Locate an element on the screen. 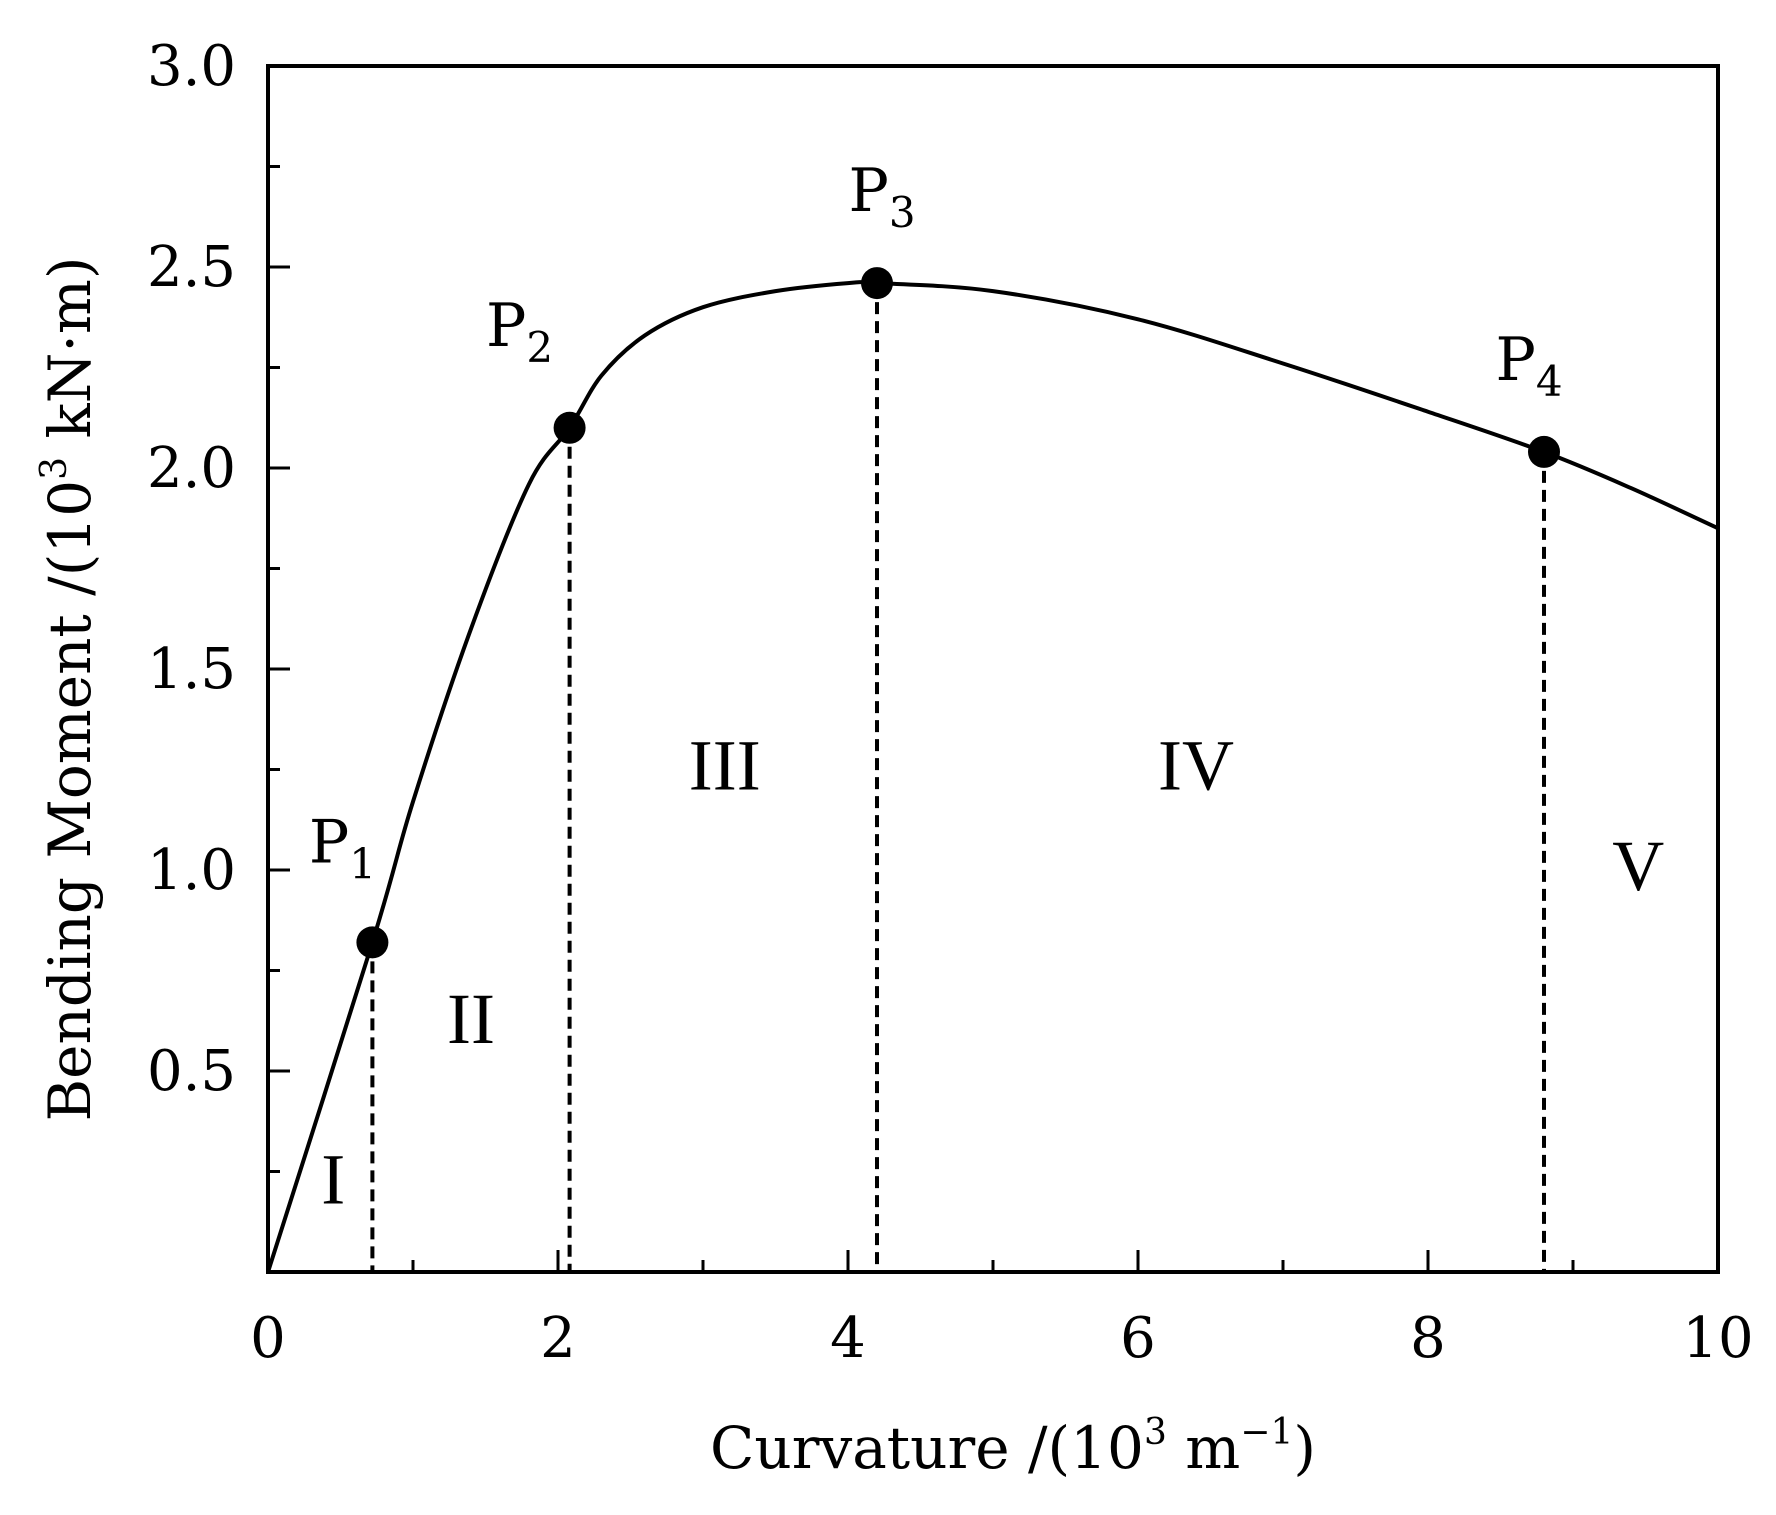 The width and height of the screenshot is (1776, 1515). point-label-p2: P2 is located at coordinates (519, 331).